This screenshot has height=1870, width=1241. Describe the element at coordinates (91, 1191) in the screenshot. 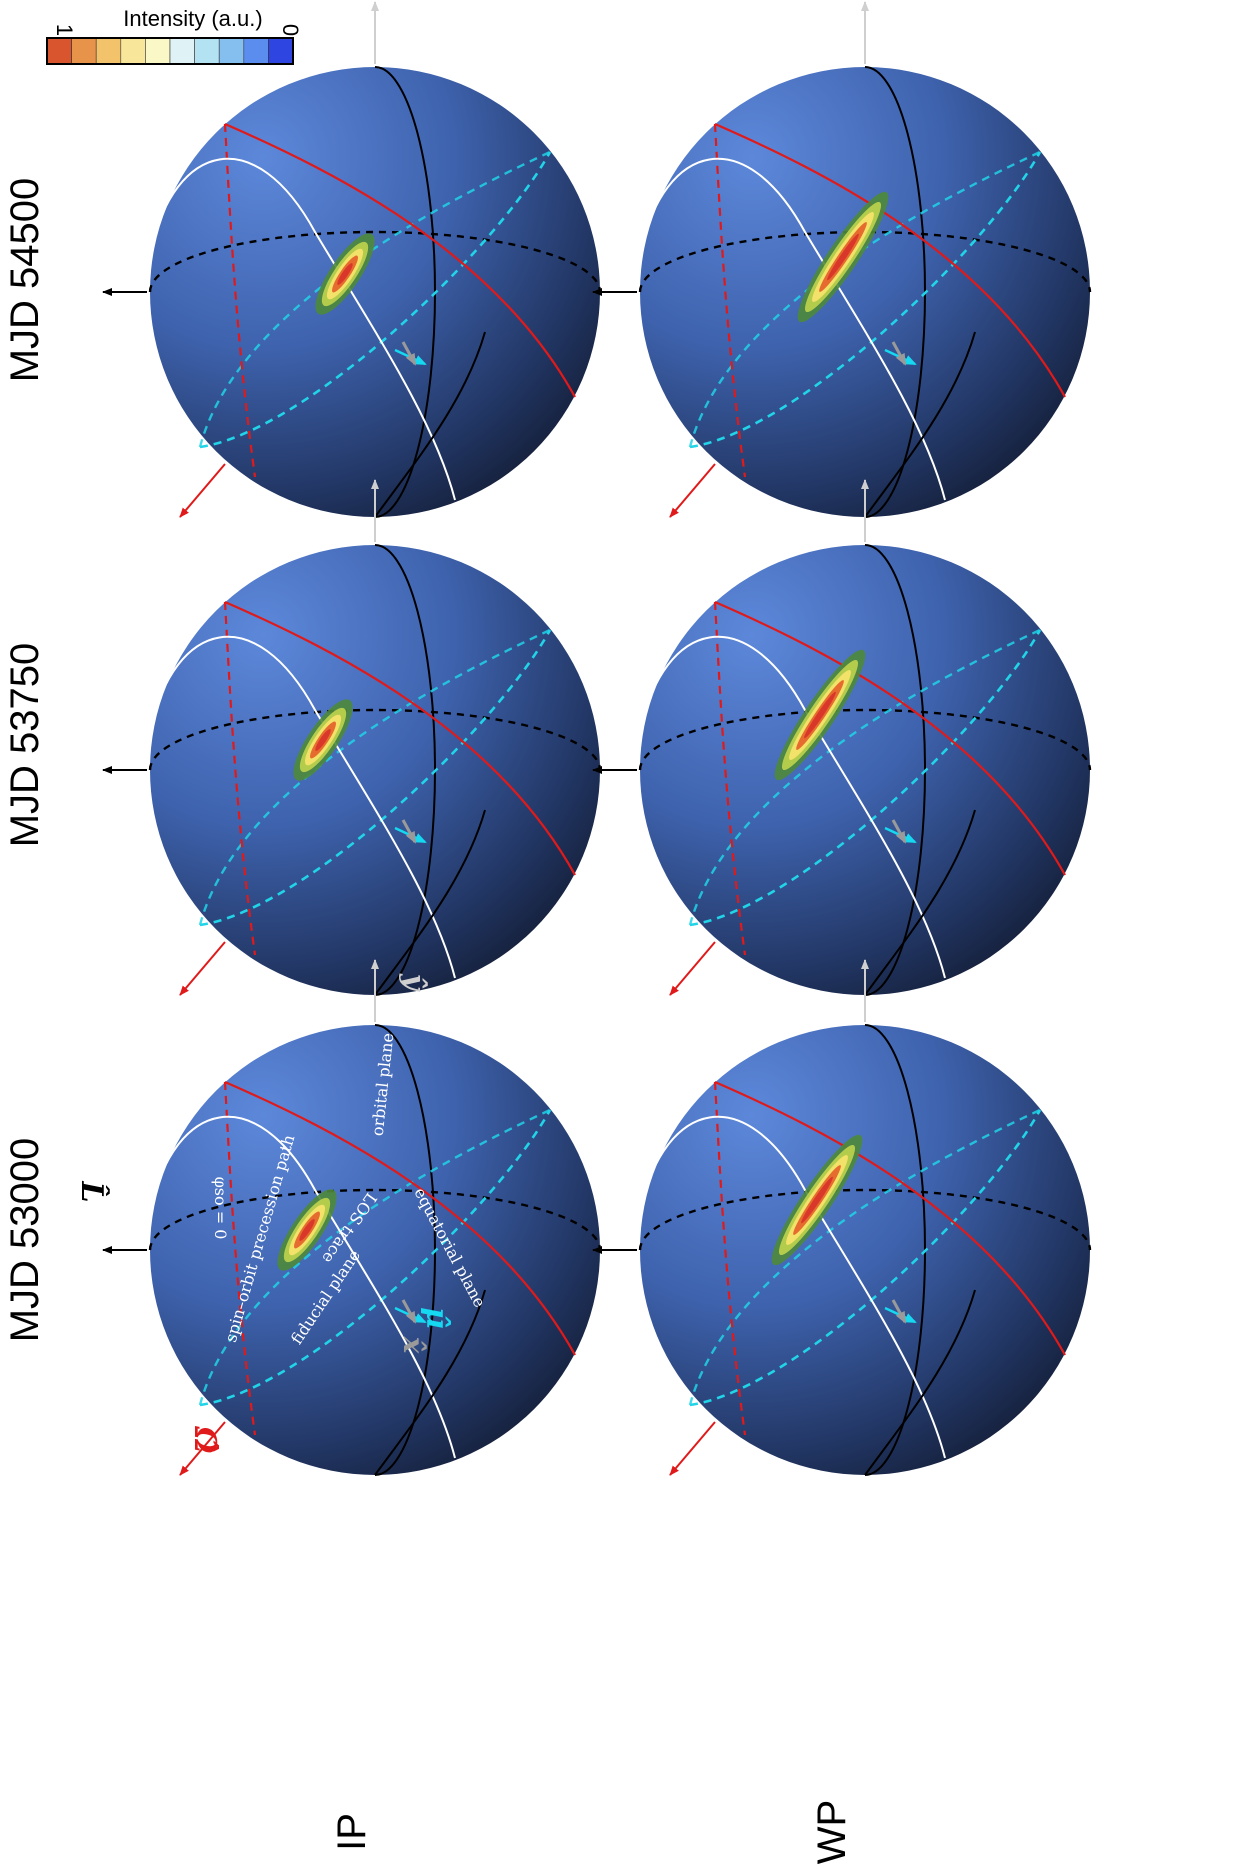

I see `vector-l-label: L̂` at that location.